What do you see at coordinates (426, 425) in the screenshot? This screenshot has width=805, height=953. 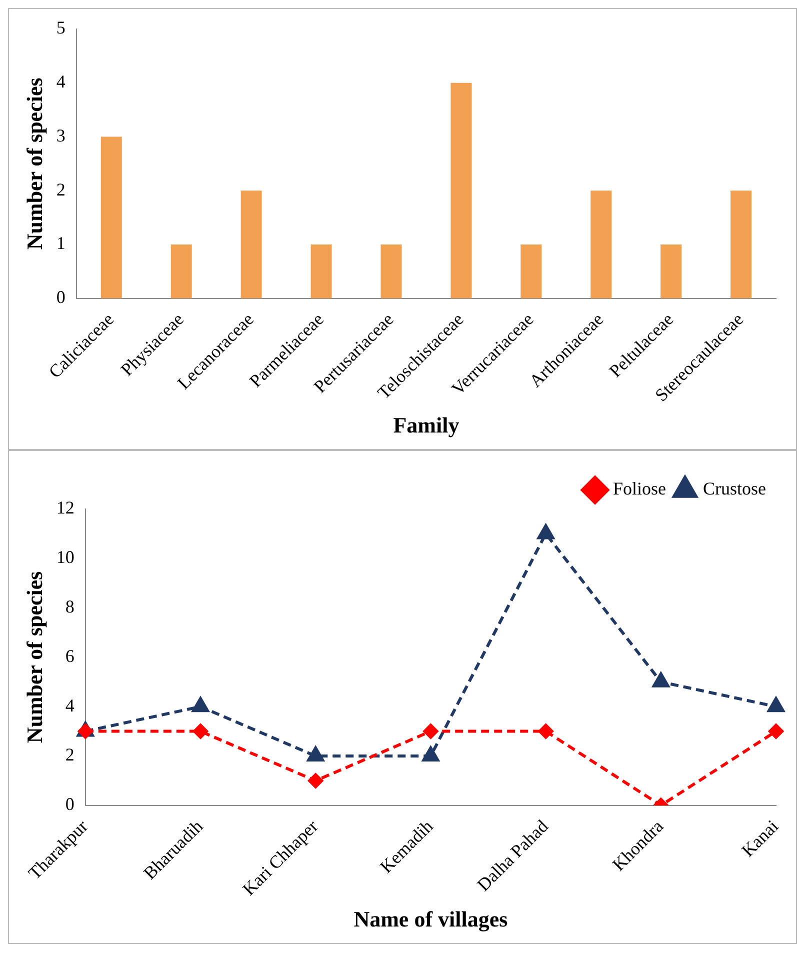 I see `x-axis-title: Family` at bounding box center [426, 425].